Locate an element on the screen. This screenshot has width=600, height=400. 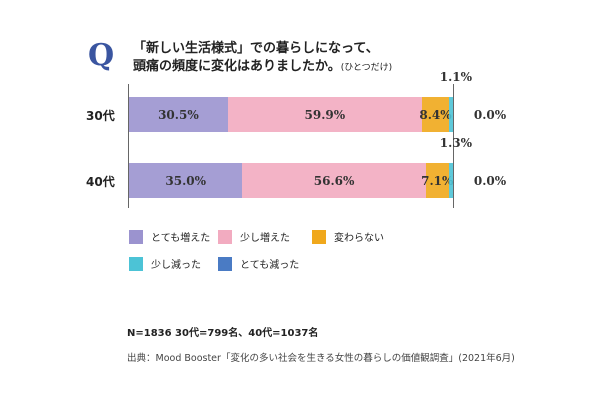
title-note: (ひとつだけ) is located at coordinates (366, 68).